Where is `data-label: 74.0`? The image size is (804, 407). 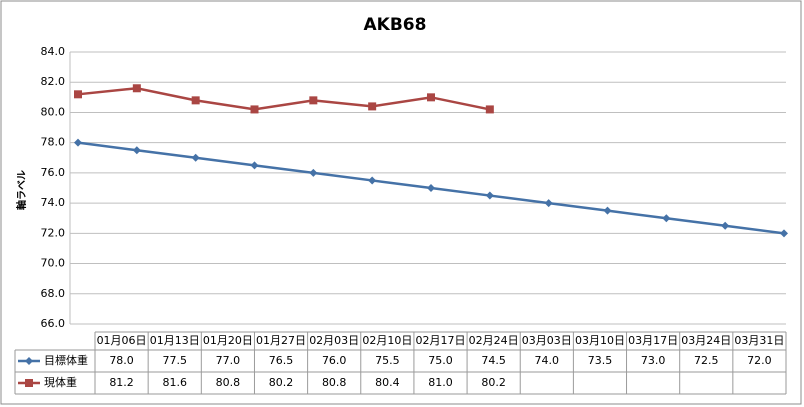 data-label: 74.0 is located at coordinates (547, 360).